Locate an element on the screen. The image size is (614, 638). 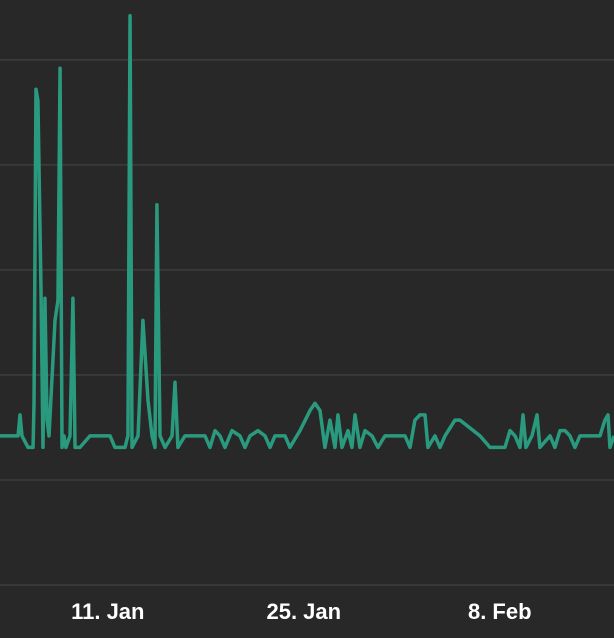
x-tick-label: 8. Feb is located at coordinates (500, 611).